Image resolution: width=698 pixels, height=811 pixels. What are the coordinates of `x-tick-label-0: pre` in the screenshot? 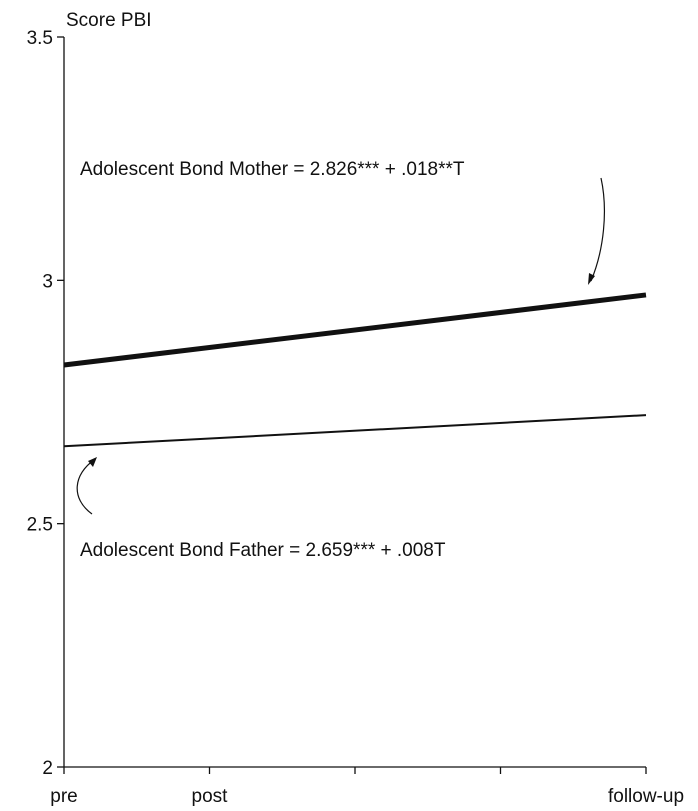 It's located at (63, 796).